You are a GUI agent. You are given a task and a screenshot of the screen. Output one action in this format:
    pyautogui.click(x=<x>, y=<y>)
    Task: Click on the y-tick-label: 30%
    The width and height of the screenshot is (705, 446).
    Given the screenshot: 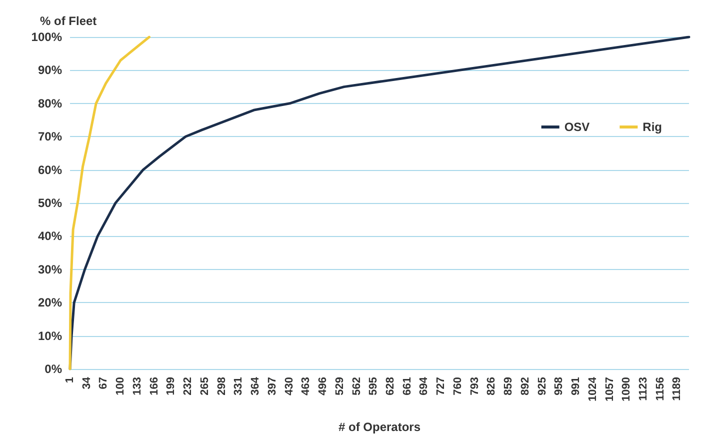 What is the action you would take?
    pyautogui.click(x=50, y=269)
    